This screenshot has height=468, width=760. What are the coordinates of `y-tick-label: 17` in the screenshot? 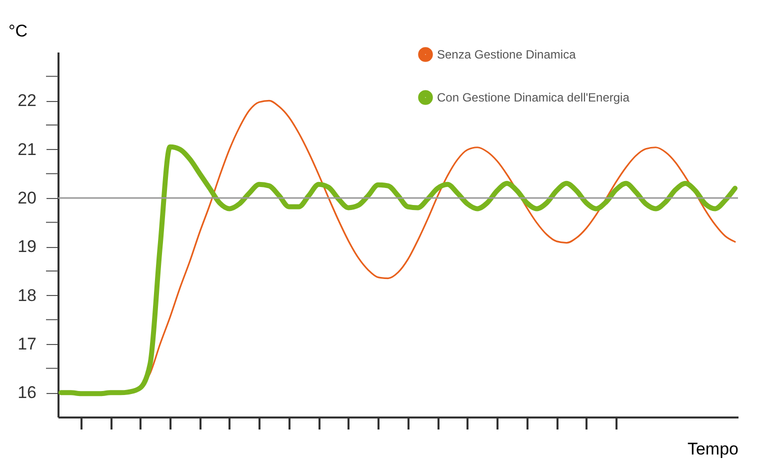 It's located at (27, 344).